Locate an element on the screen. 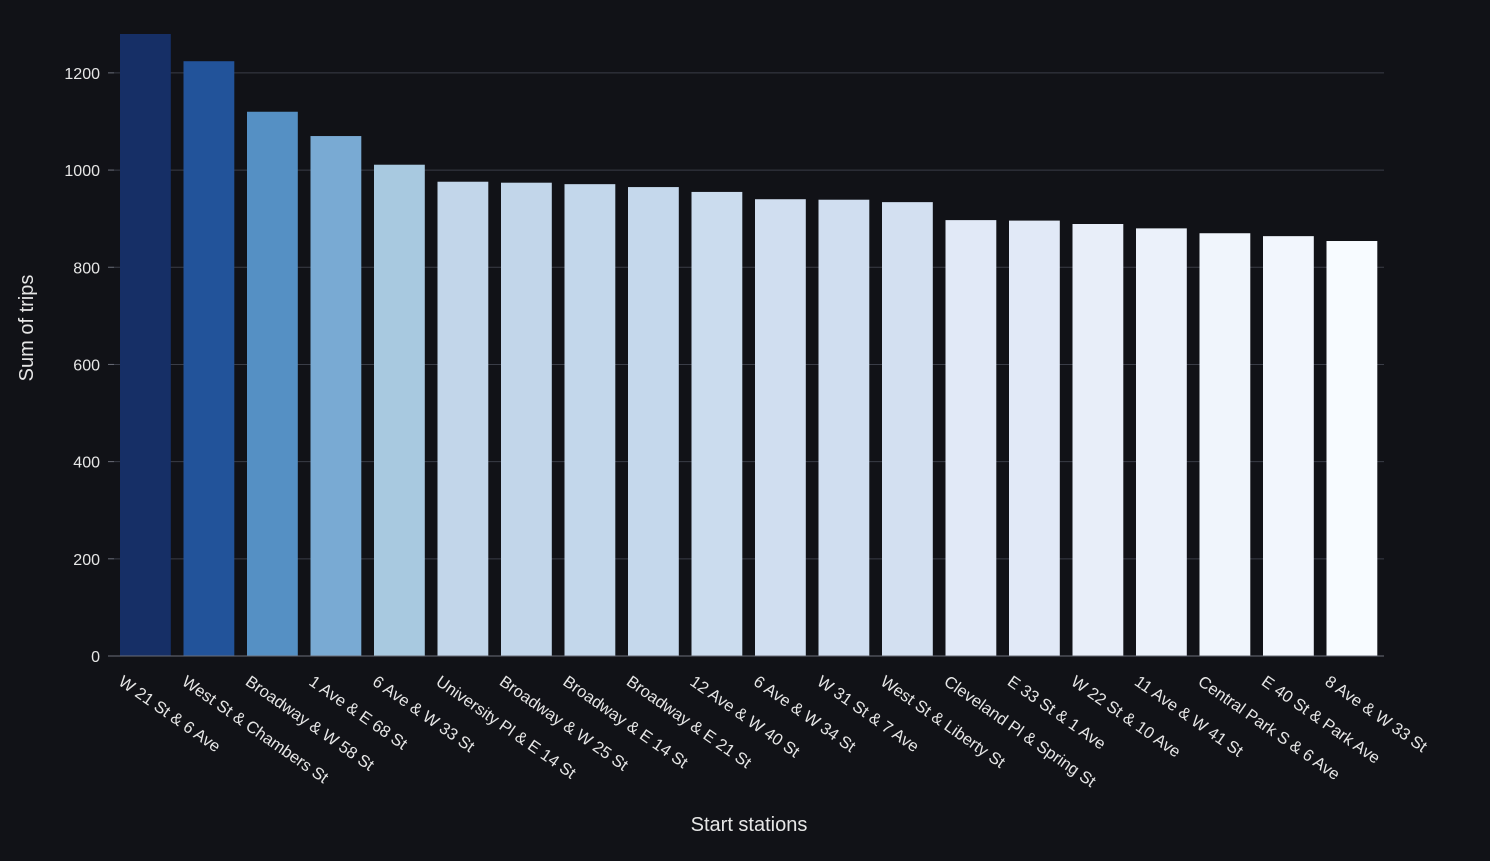  x-tick-label: 11 Ave & W 41 St is located at coordinates (1188, 717).